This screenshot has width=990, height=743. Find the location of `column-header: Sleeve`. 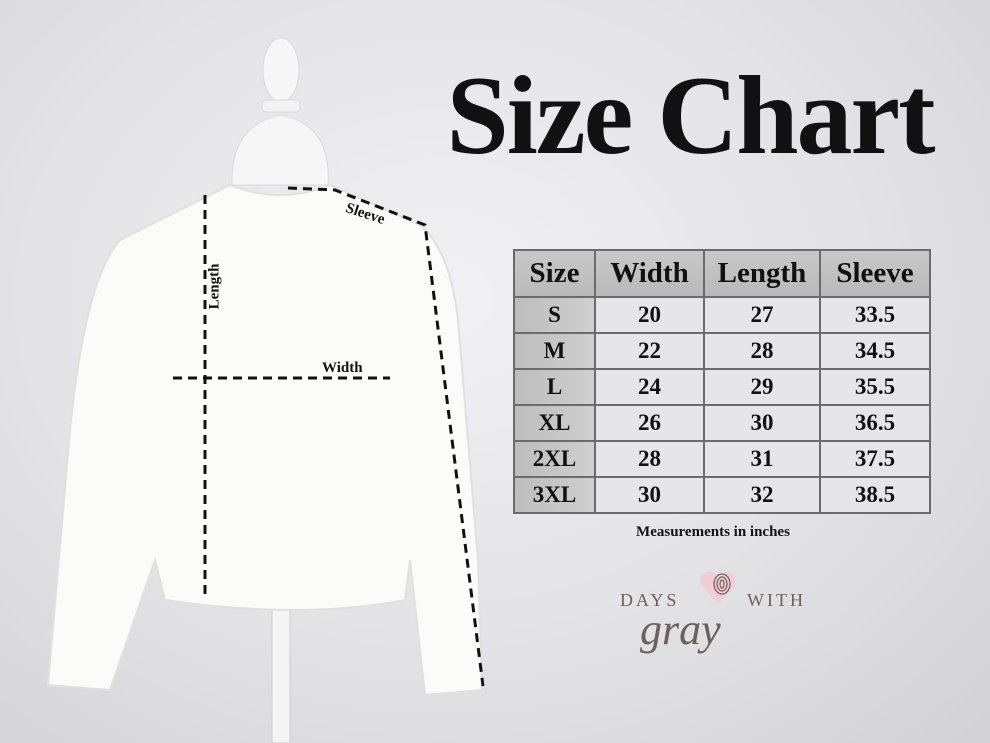

column-header: Sleeve is located at coordinates (875, 273).